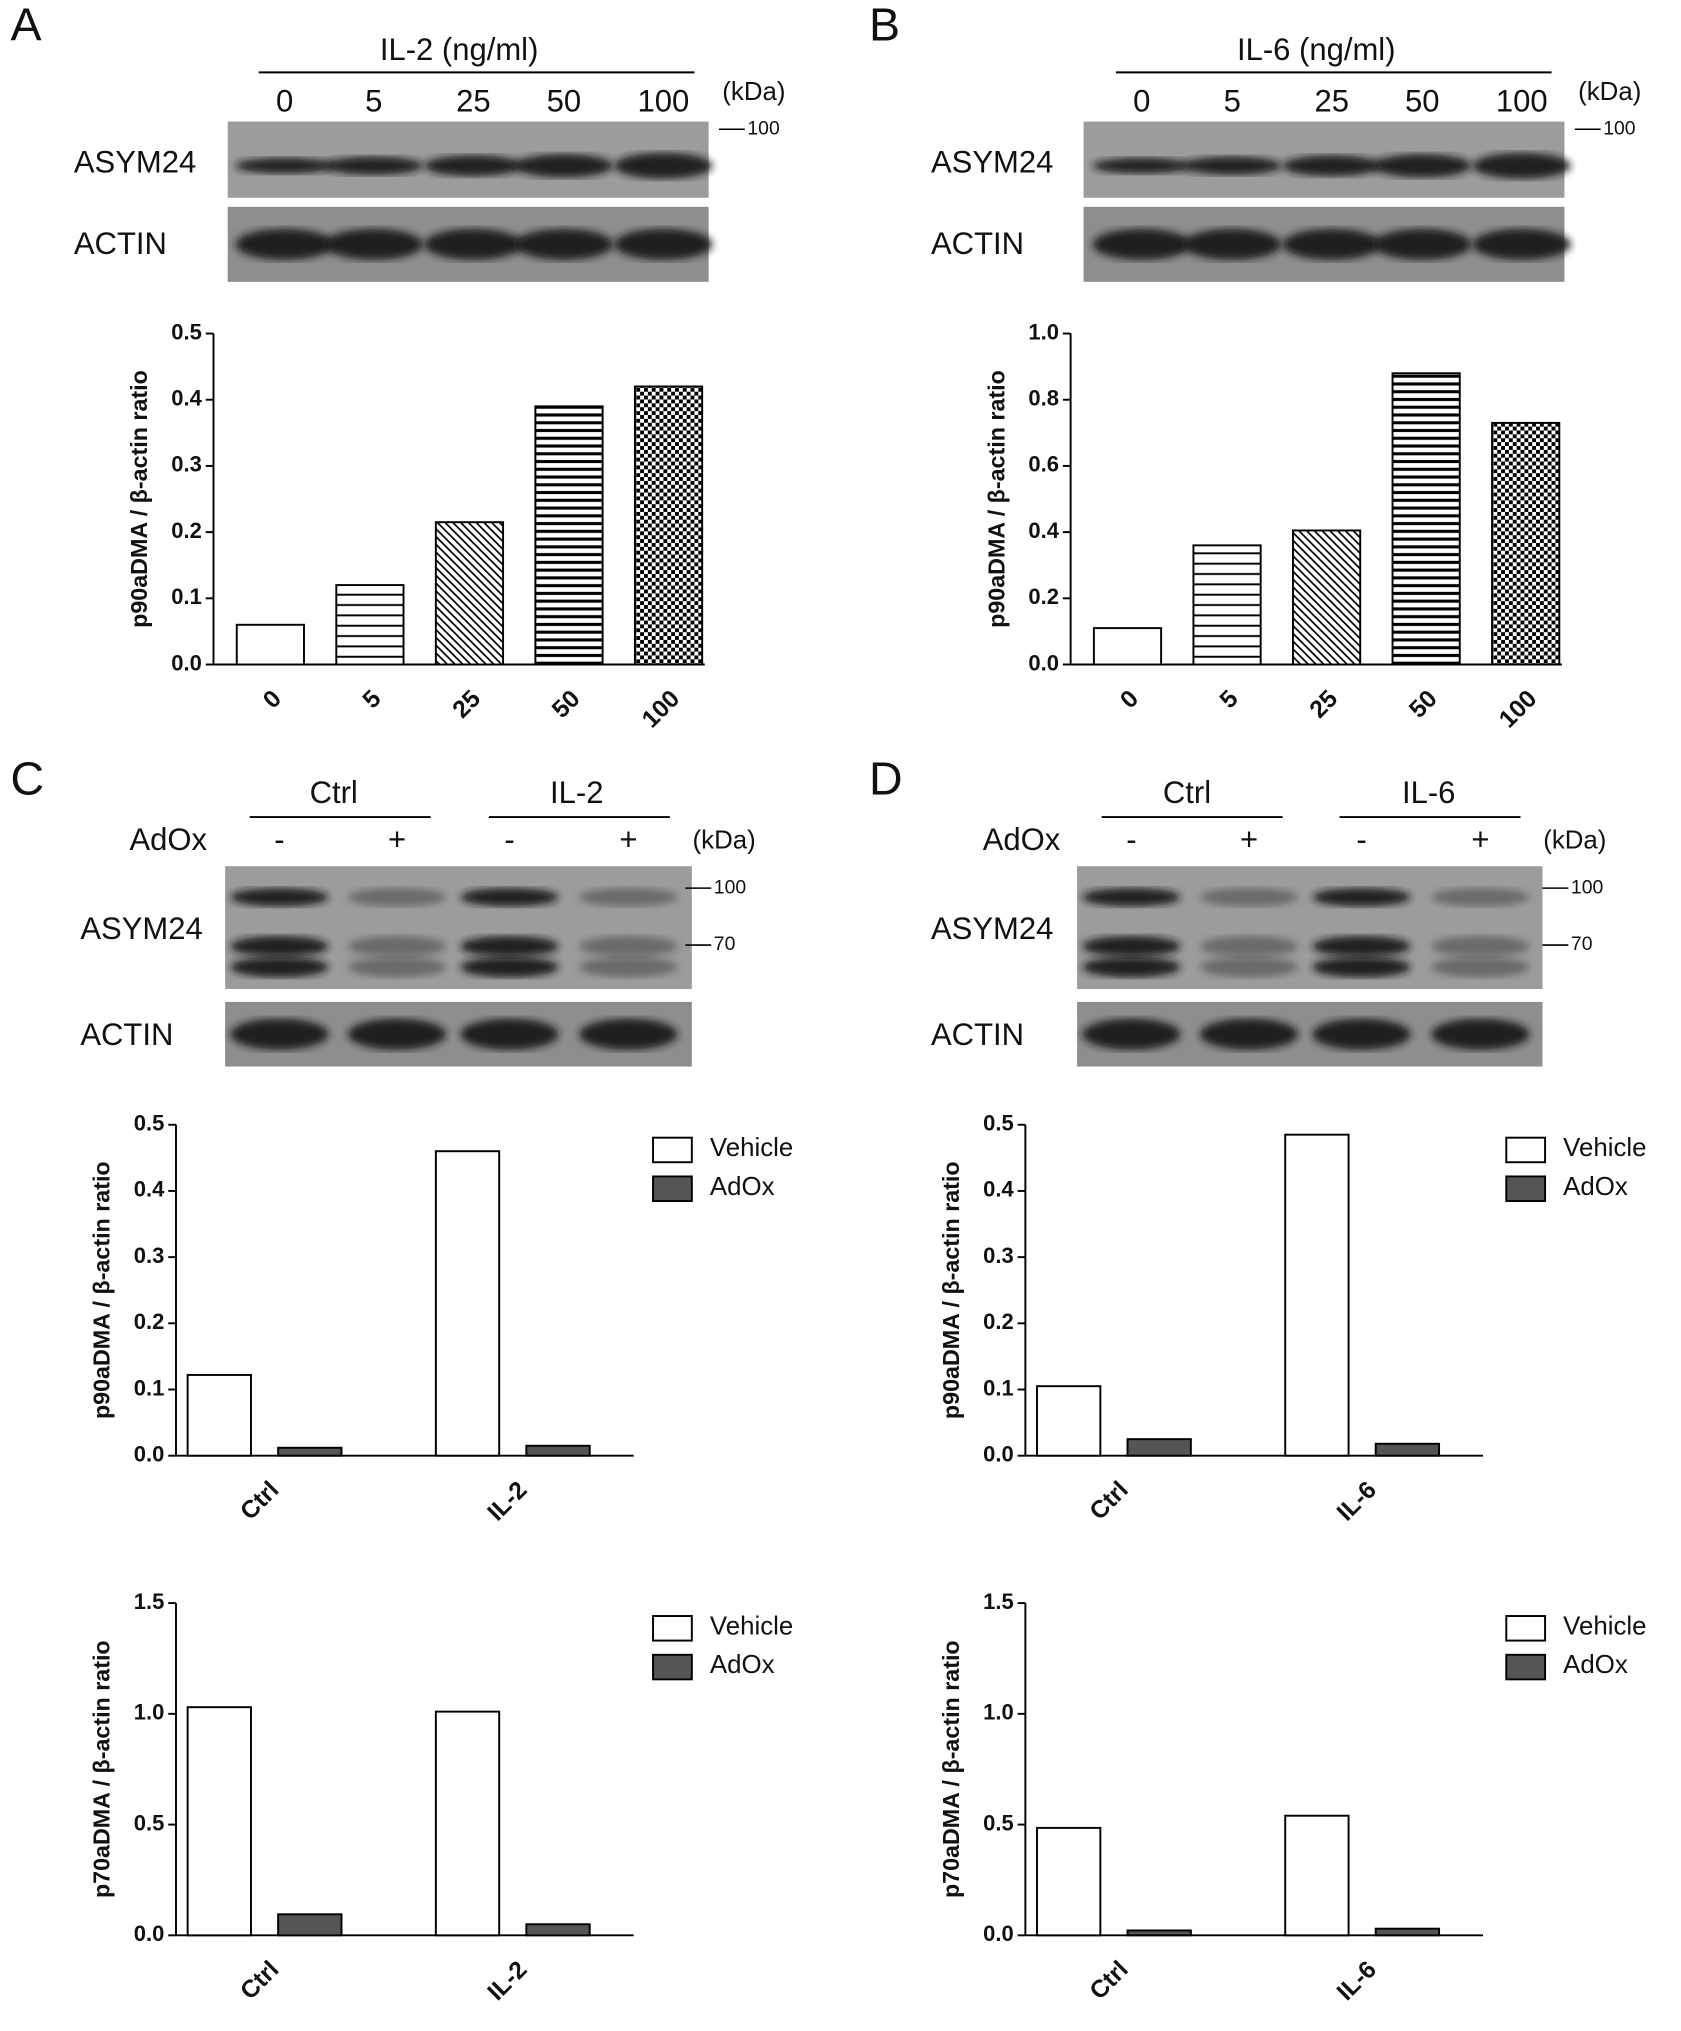 The height and width of the screenshot is (2031, 1681). Describe the element at coordinates (28, 778) in the screenshot. I see `panel-letter: C` at that location.